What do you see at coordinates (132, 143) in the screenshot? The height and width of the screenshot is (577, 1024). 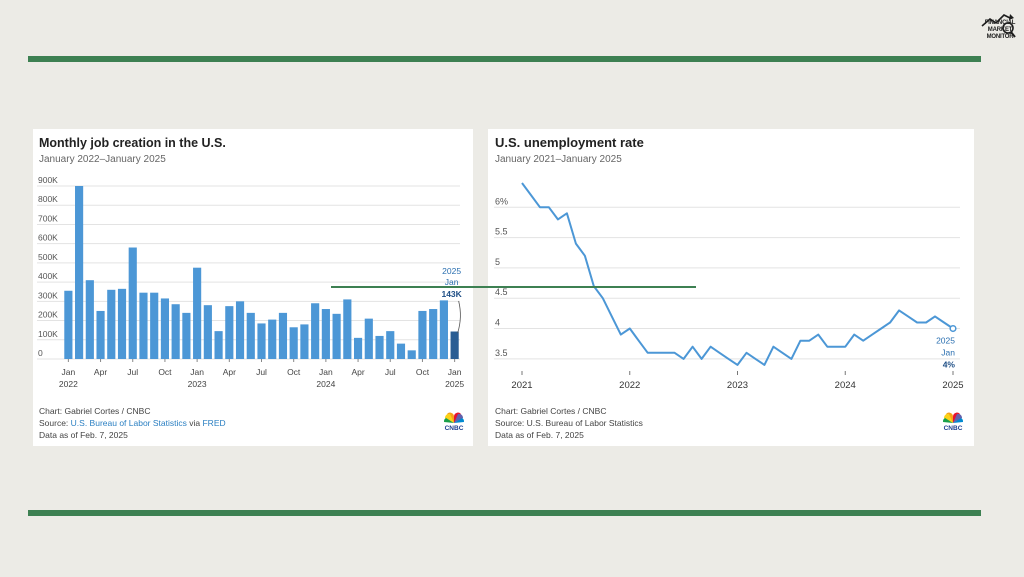 I see `chart-title: Monthly job creation in the U.S.` at bounding box center [132, 143].